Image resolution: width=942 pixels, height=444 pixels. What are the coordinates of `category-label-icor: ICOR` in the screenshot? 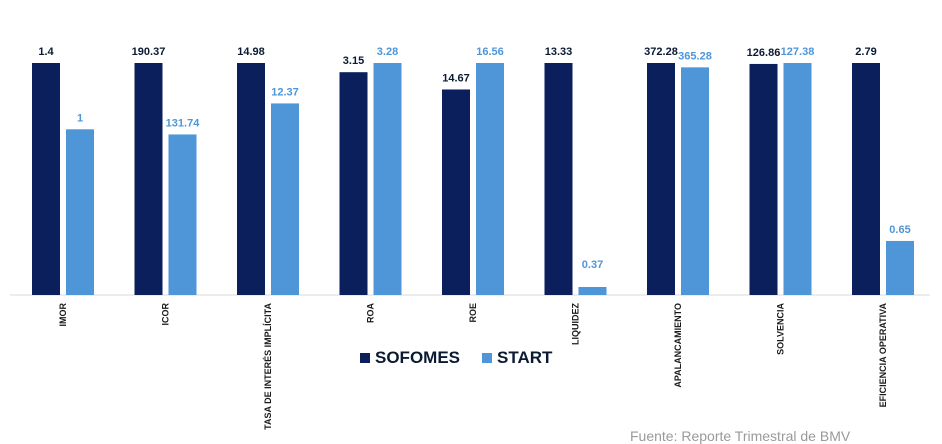 It's located at (166, 313).